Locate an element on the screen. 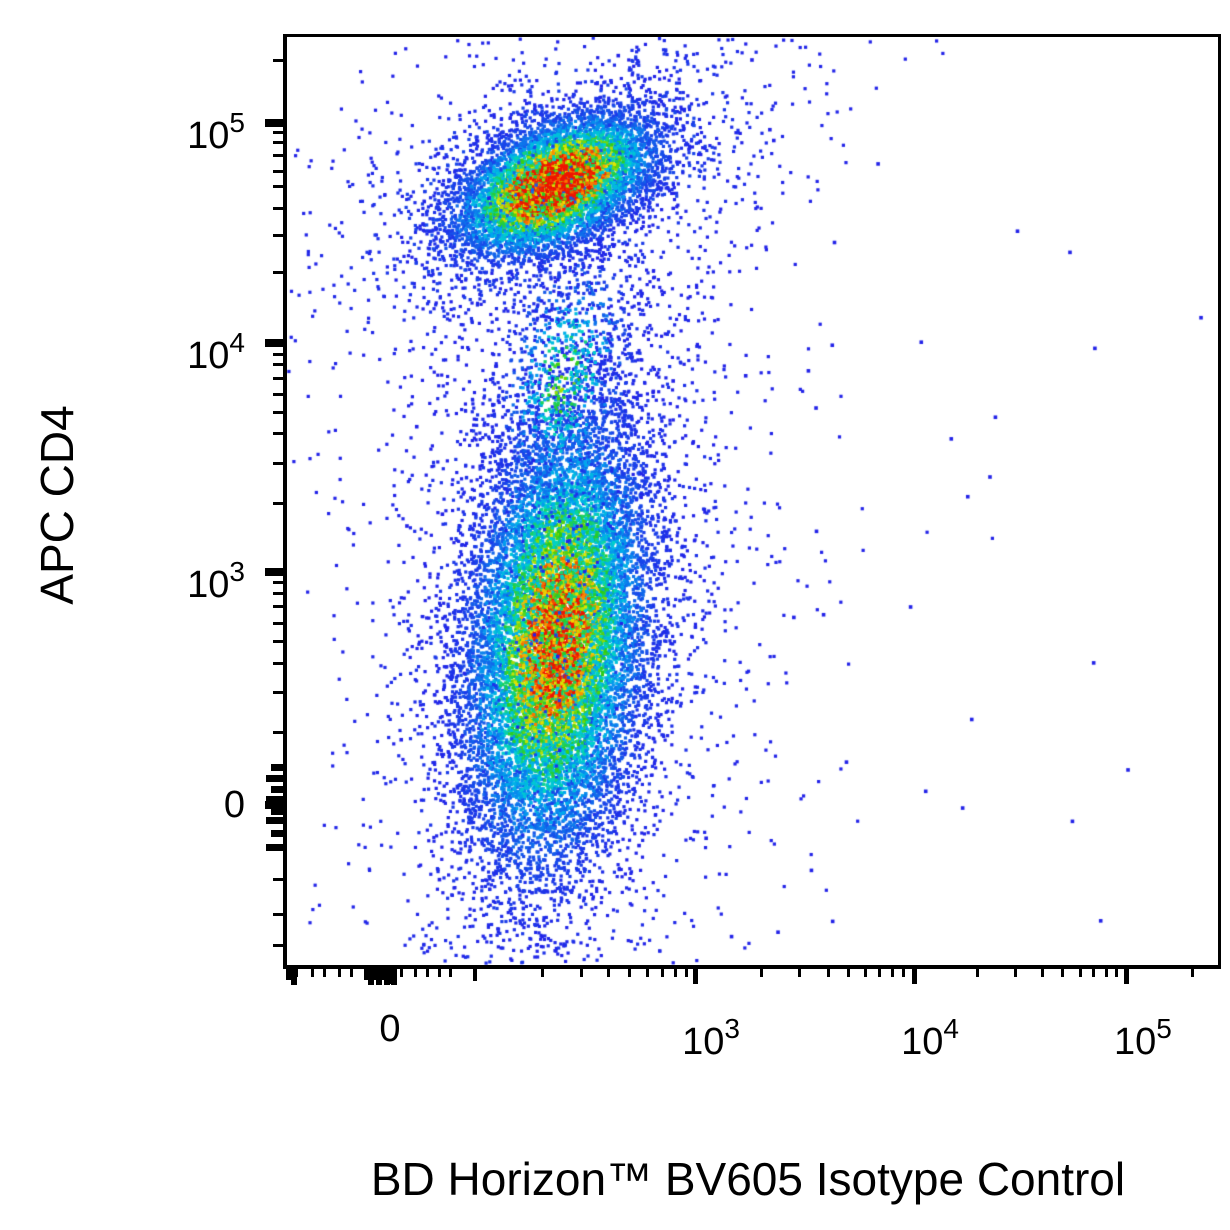 This screenshot has width=1230, height=1230. y-tick-label: 104 is located at coordinates (165, 349).